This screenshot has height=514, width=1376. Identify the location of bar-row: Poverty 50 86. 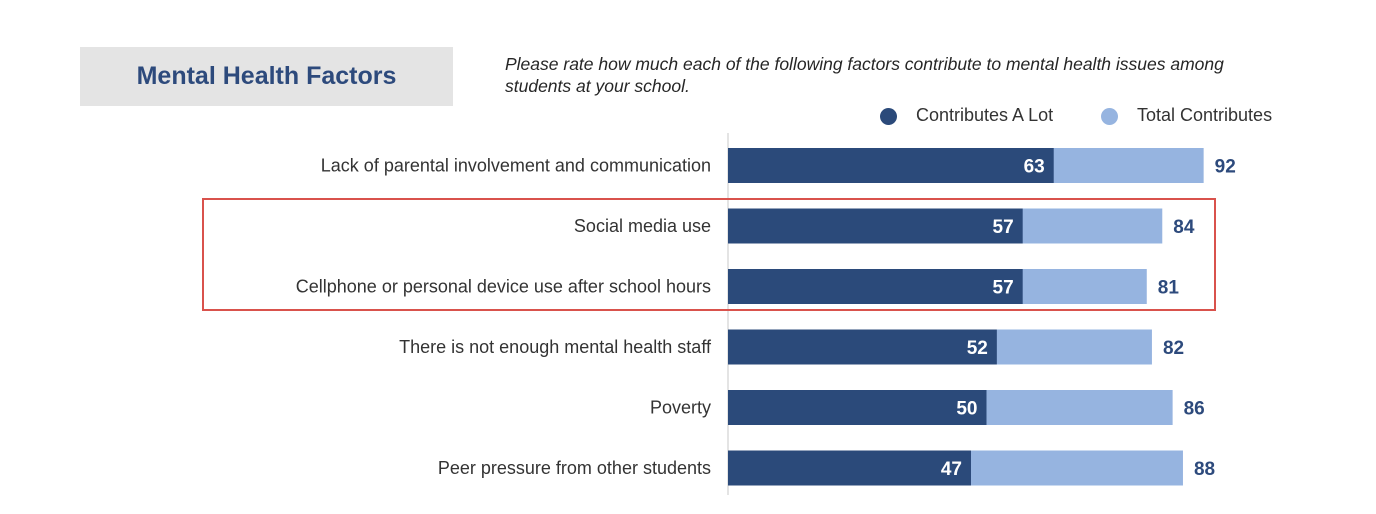
(927, 407).